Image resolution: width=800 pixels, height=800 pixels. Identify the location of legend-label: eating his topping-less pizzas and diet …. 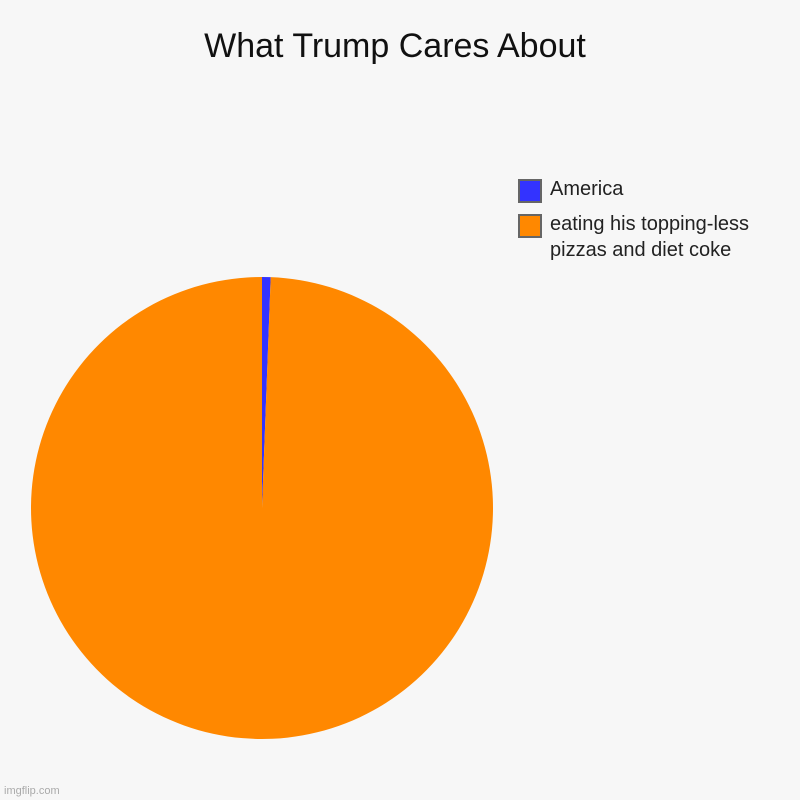
(650, 237).